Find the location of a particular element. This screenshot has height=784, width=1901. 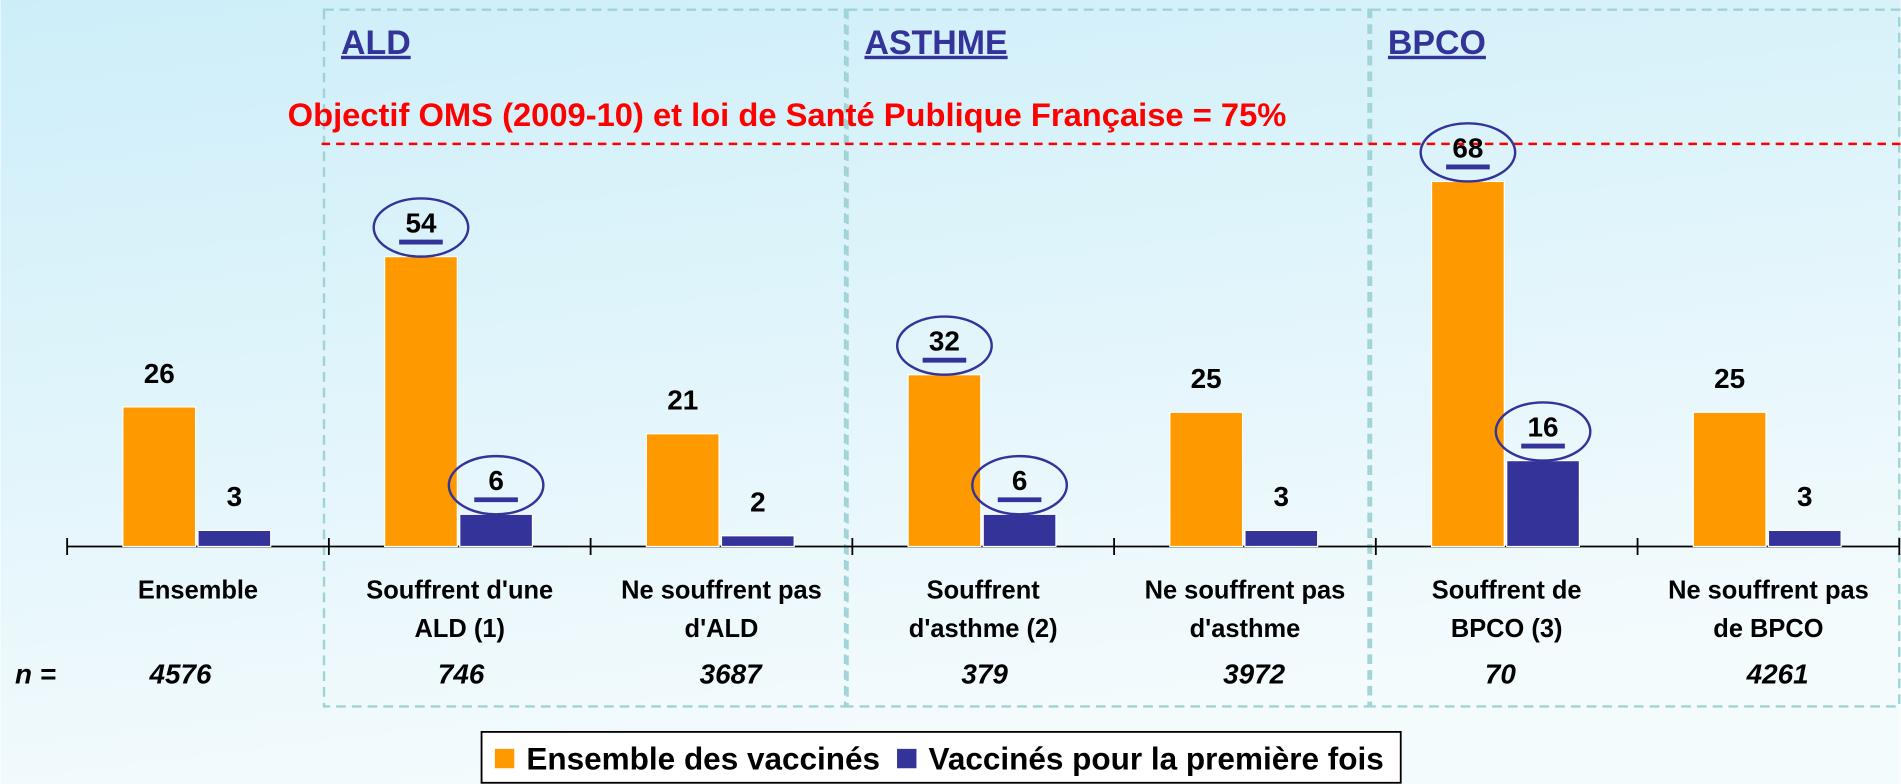

value-label: 68 is located at coordinates (1467, 147).